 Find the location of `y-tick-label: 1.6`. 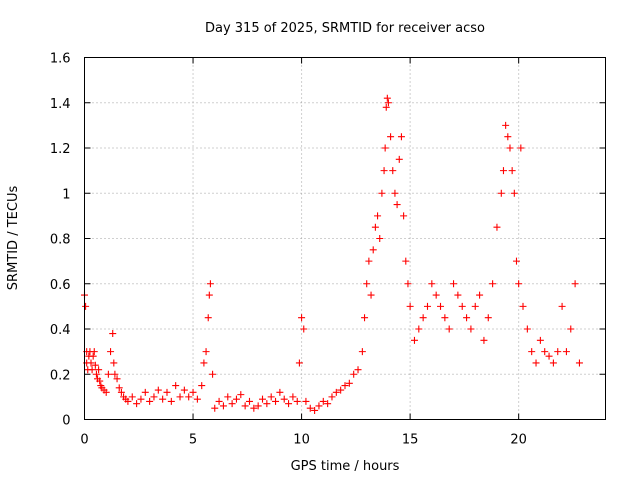

y-tick-label: 1.6 is located at coordinates (60, 59).